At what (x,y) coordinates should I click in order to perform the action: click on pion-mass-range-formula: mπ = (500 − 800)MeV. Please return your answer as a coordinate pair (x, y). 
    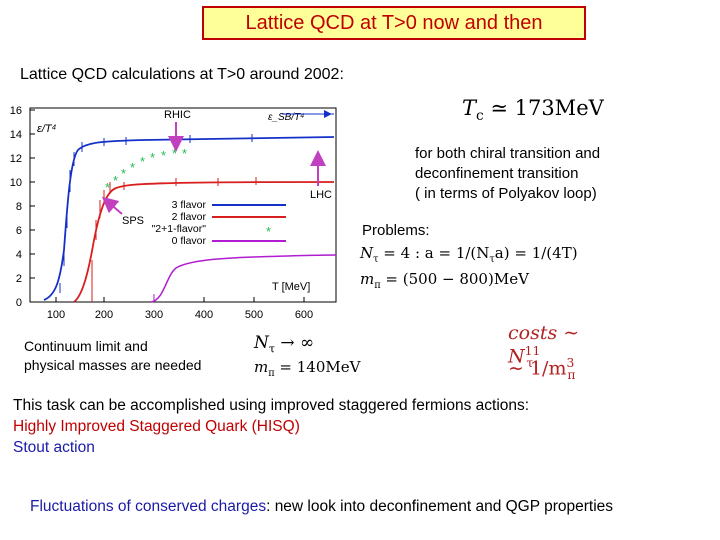
    Looking at the image, I should click on (444, 280).